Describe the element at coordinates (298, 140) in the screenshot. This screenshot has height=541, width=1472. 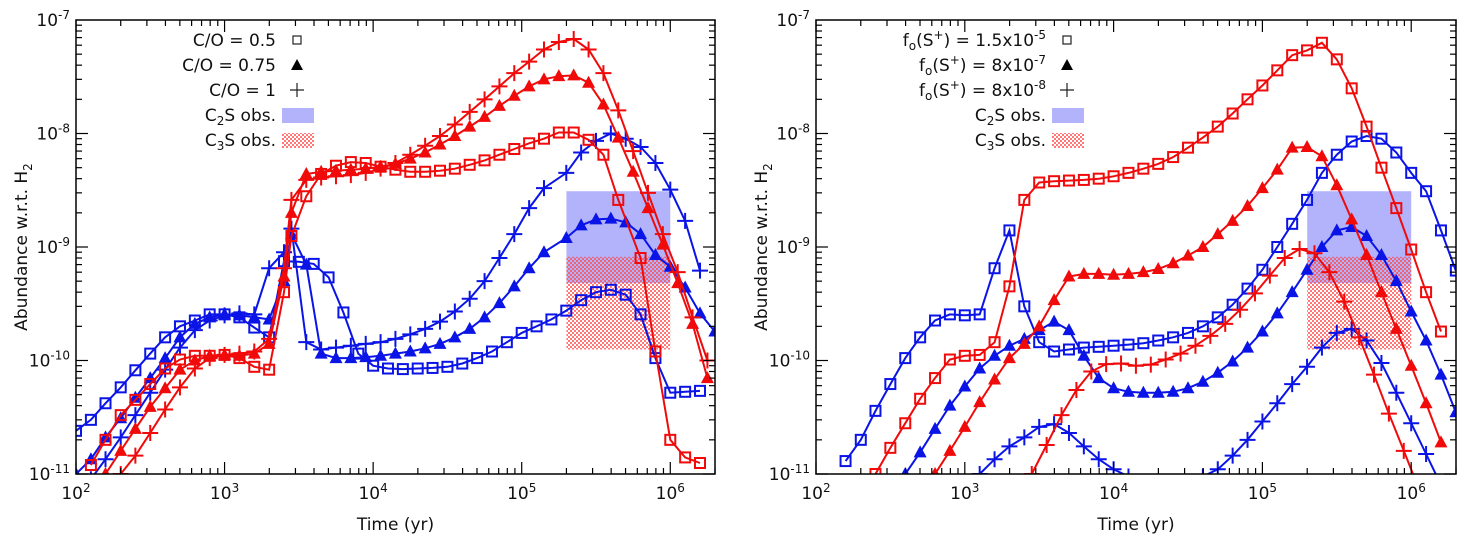
I see `legend-c3s-swatch` at that location.